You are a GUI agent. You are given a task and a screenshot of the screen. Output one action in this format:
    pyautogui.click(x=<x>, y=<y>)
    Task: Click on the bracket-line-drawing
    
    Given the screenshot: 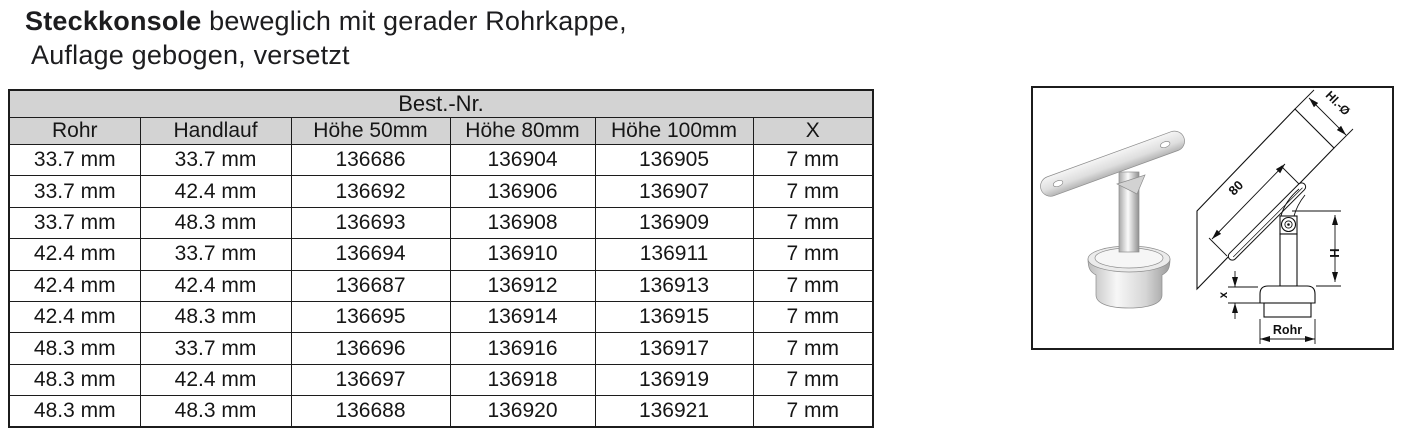 What is the action you would take?
    pyautogui.click(x=1265, y=213)
    